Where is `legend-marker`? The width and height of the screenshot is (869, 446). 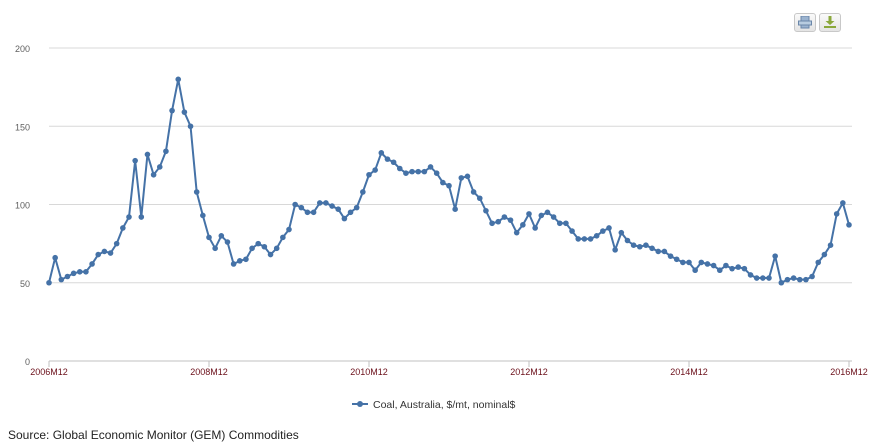 legend-marker is located at coordinates (360, 404).